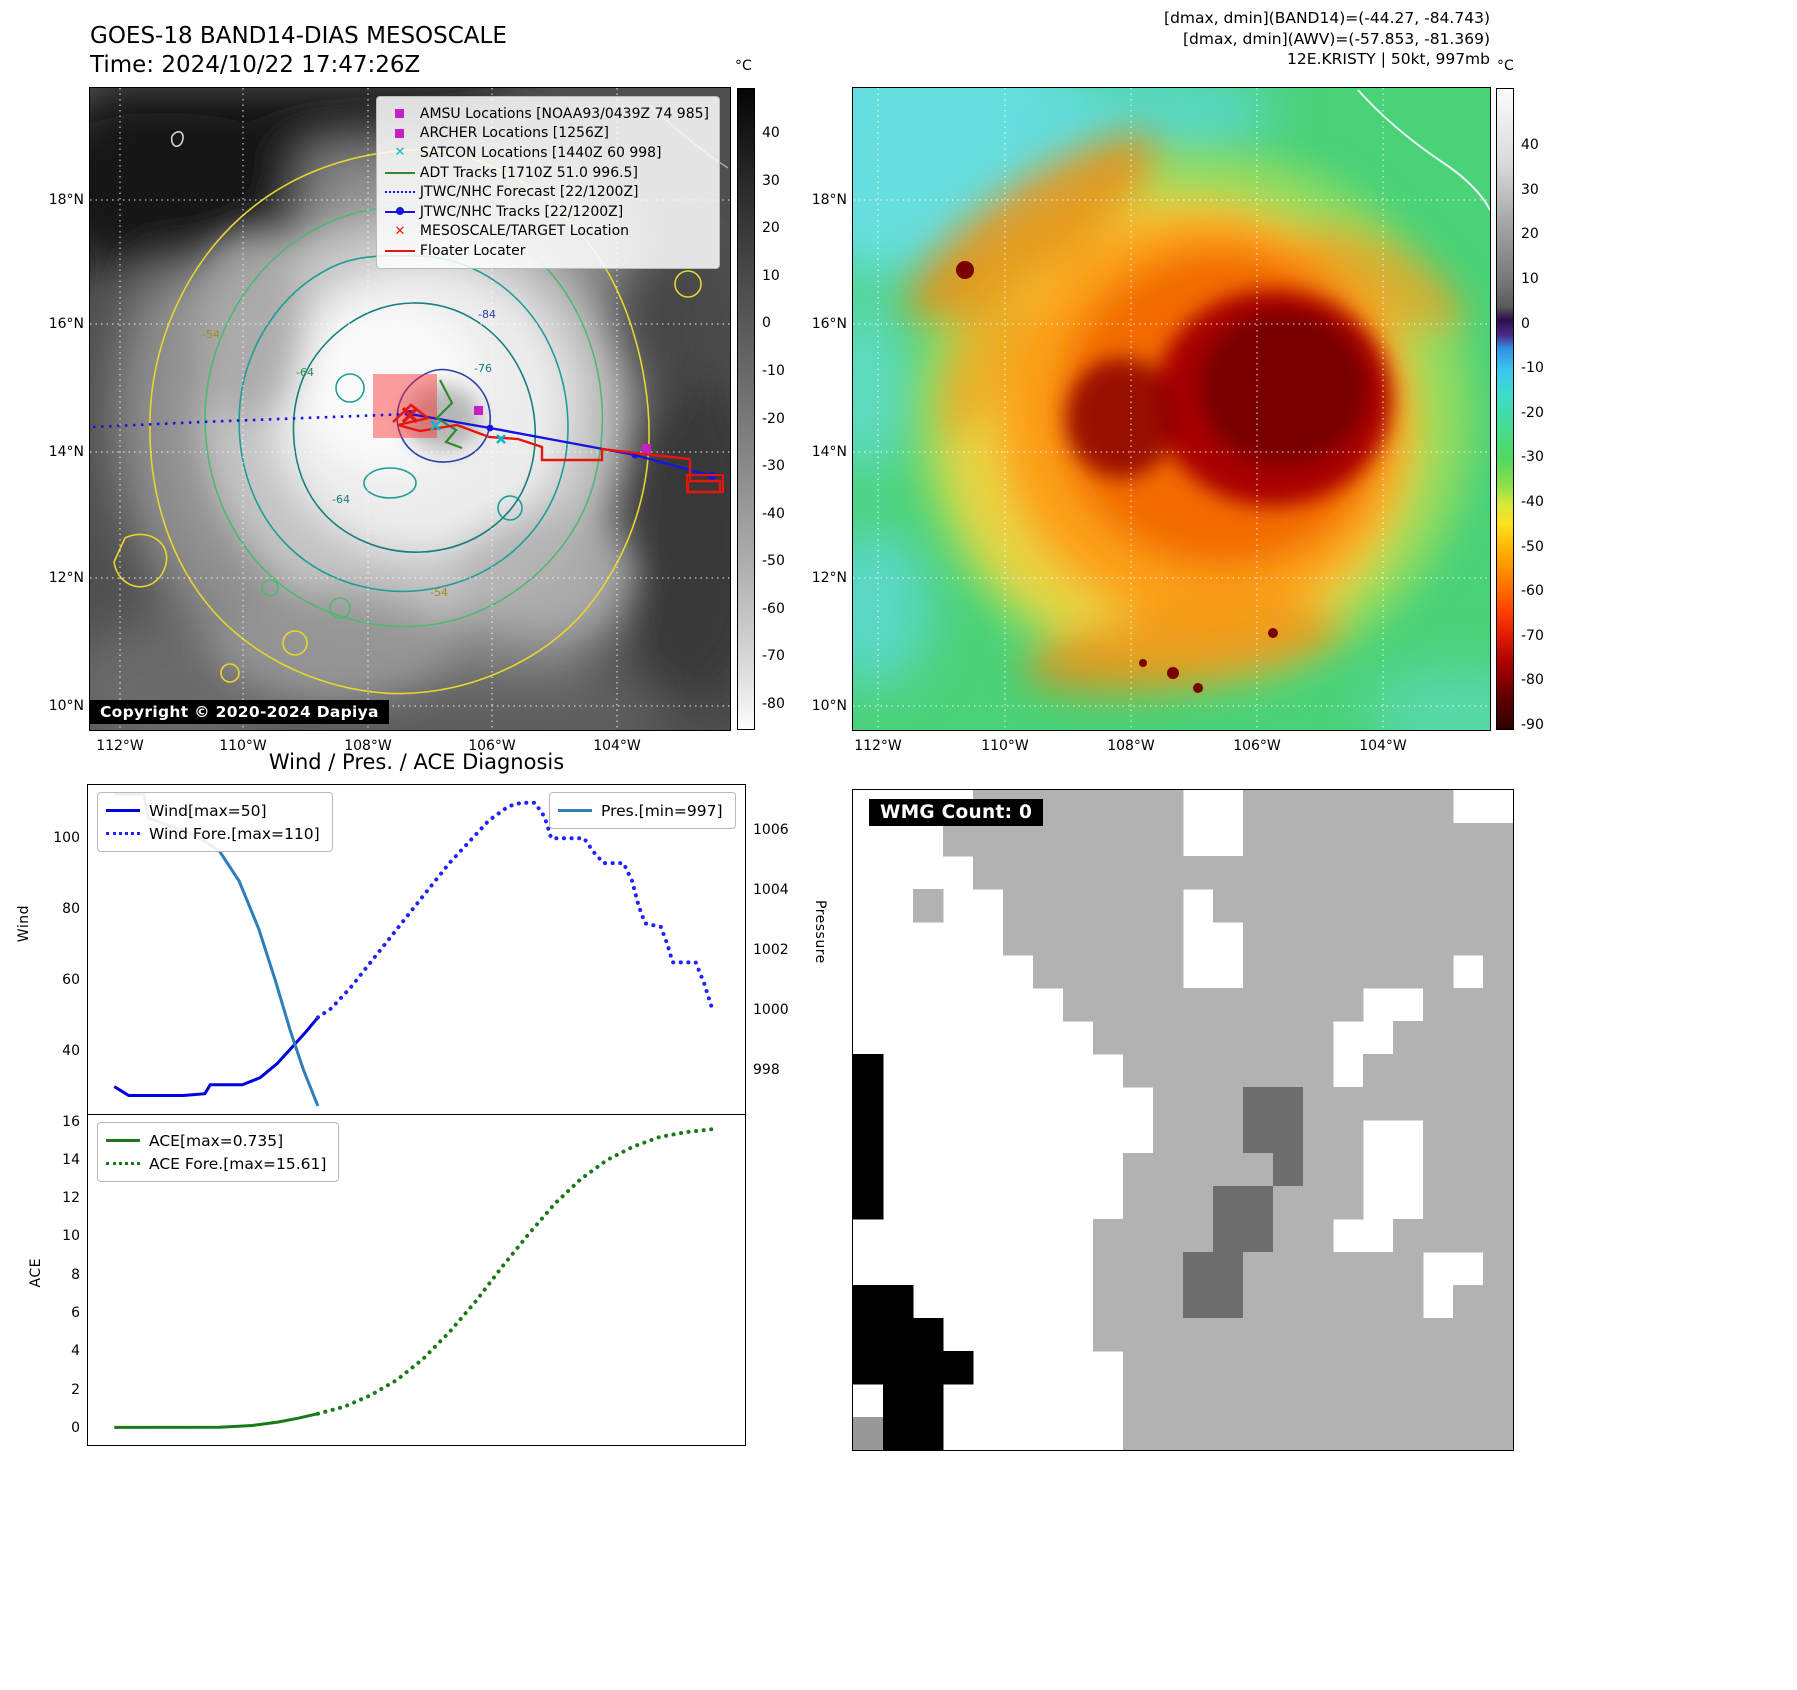 The image size is (1797, 1690). I want to click on ace-tick: 4, so click(75, 1351).